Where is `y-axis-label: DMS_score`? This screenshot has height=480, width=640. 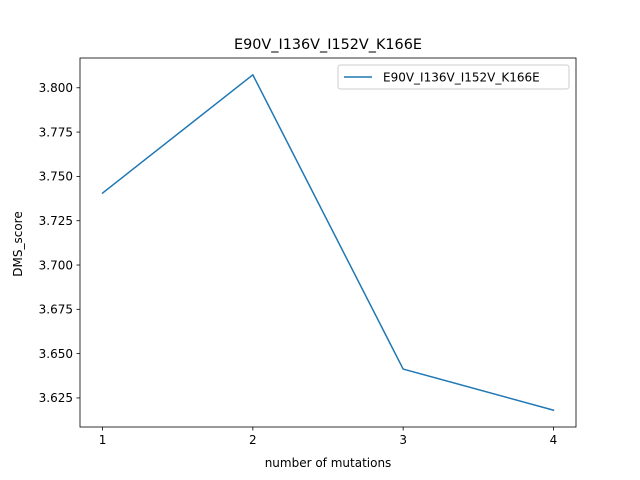 y-axis-label: DMS_score is located at coordinates (18, 243).